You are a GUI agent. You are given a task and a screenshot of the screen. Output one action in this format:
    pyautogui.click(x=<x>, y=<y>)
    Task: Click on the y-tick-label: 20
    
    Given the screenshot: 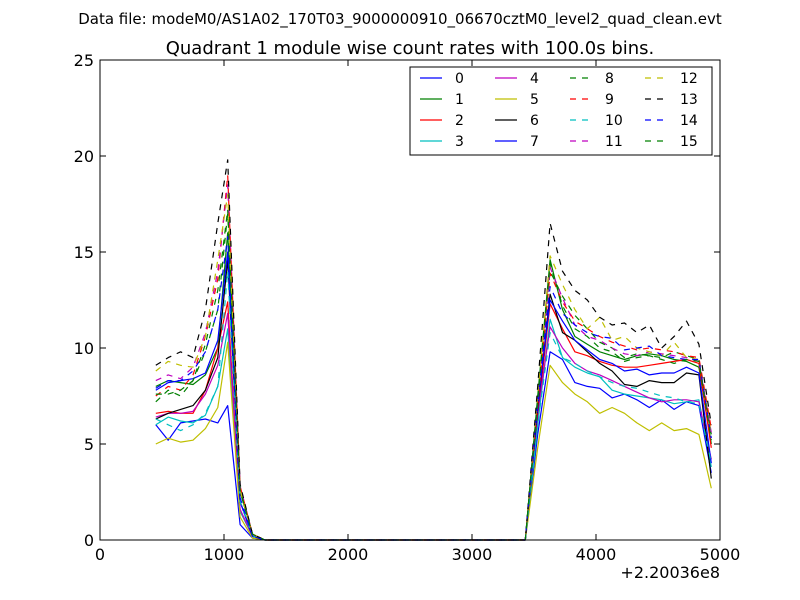 What is the action you would take?
    pyautogui.click(x=84, y=156)
    